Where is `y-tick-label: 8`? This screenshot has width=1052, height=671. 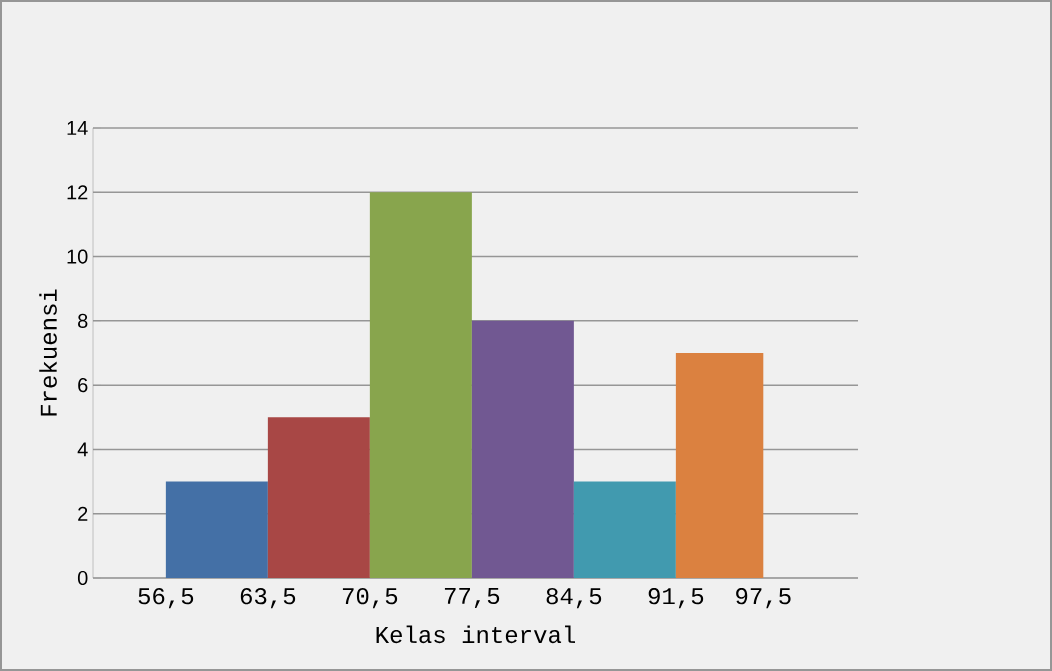
y-tick-label: 8 is located at coordinates (83, 320).